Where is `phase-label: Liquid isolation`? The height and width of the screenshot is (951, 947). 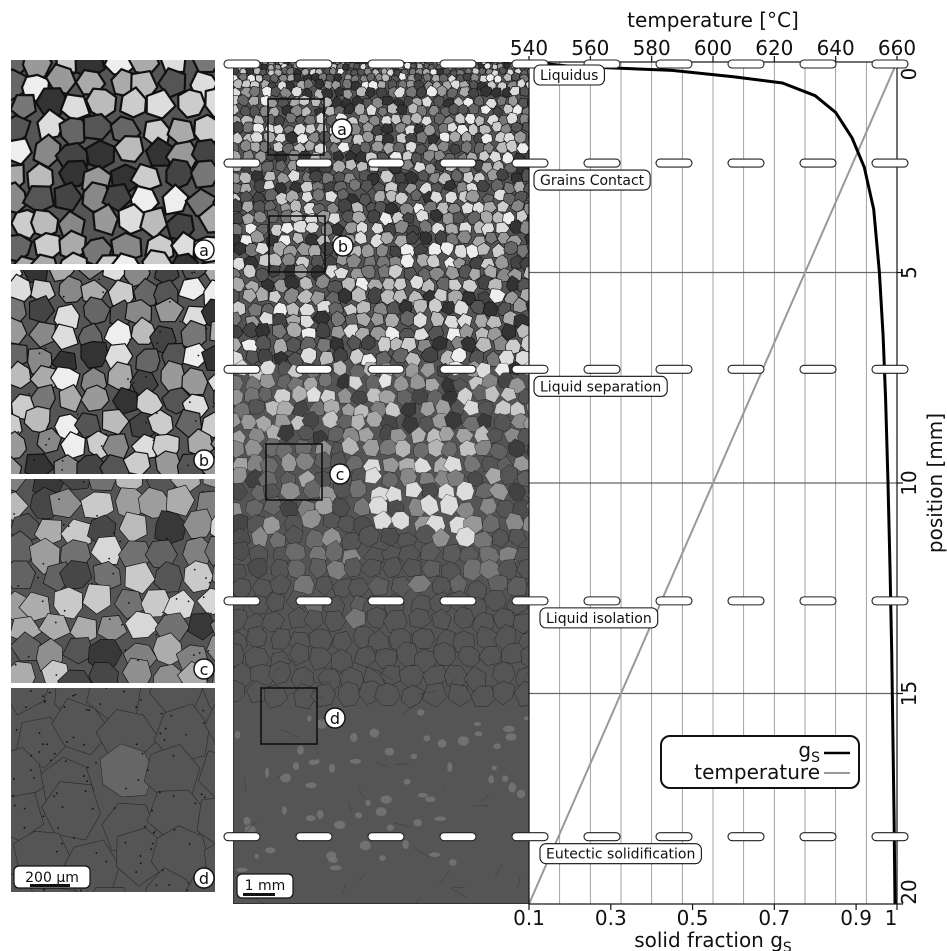
phase-label: Liquid isolation is located at coordinates (599, 619).